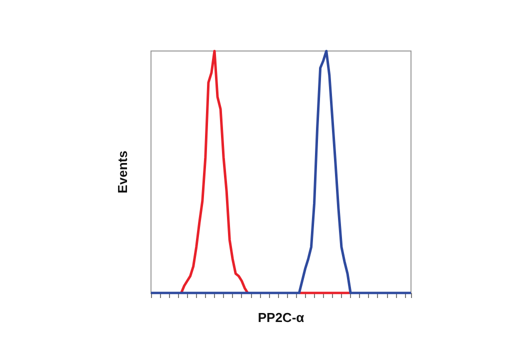 This screenshot has width=520, height=350. I want to click on x-axis-title: PP2C-α, so click(281, 317).